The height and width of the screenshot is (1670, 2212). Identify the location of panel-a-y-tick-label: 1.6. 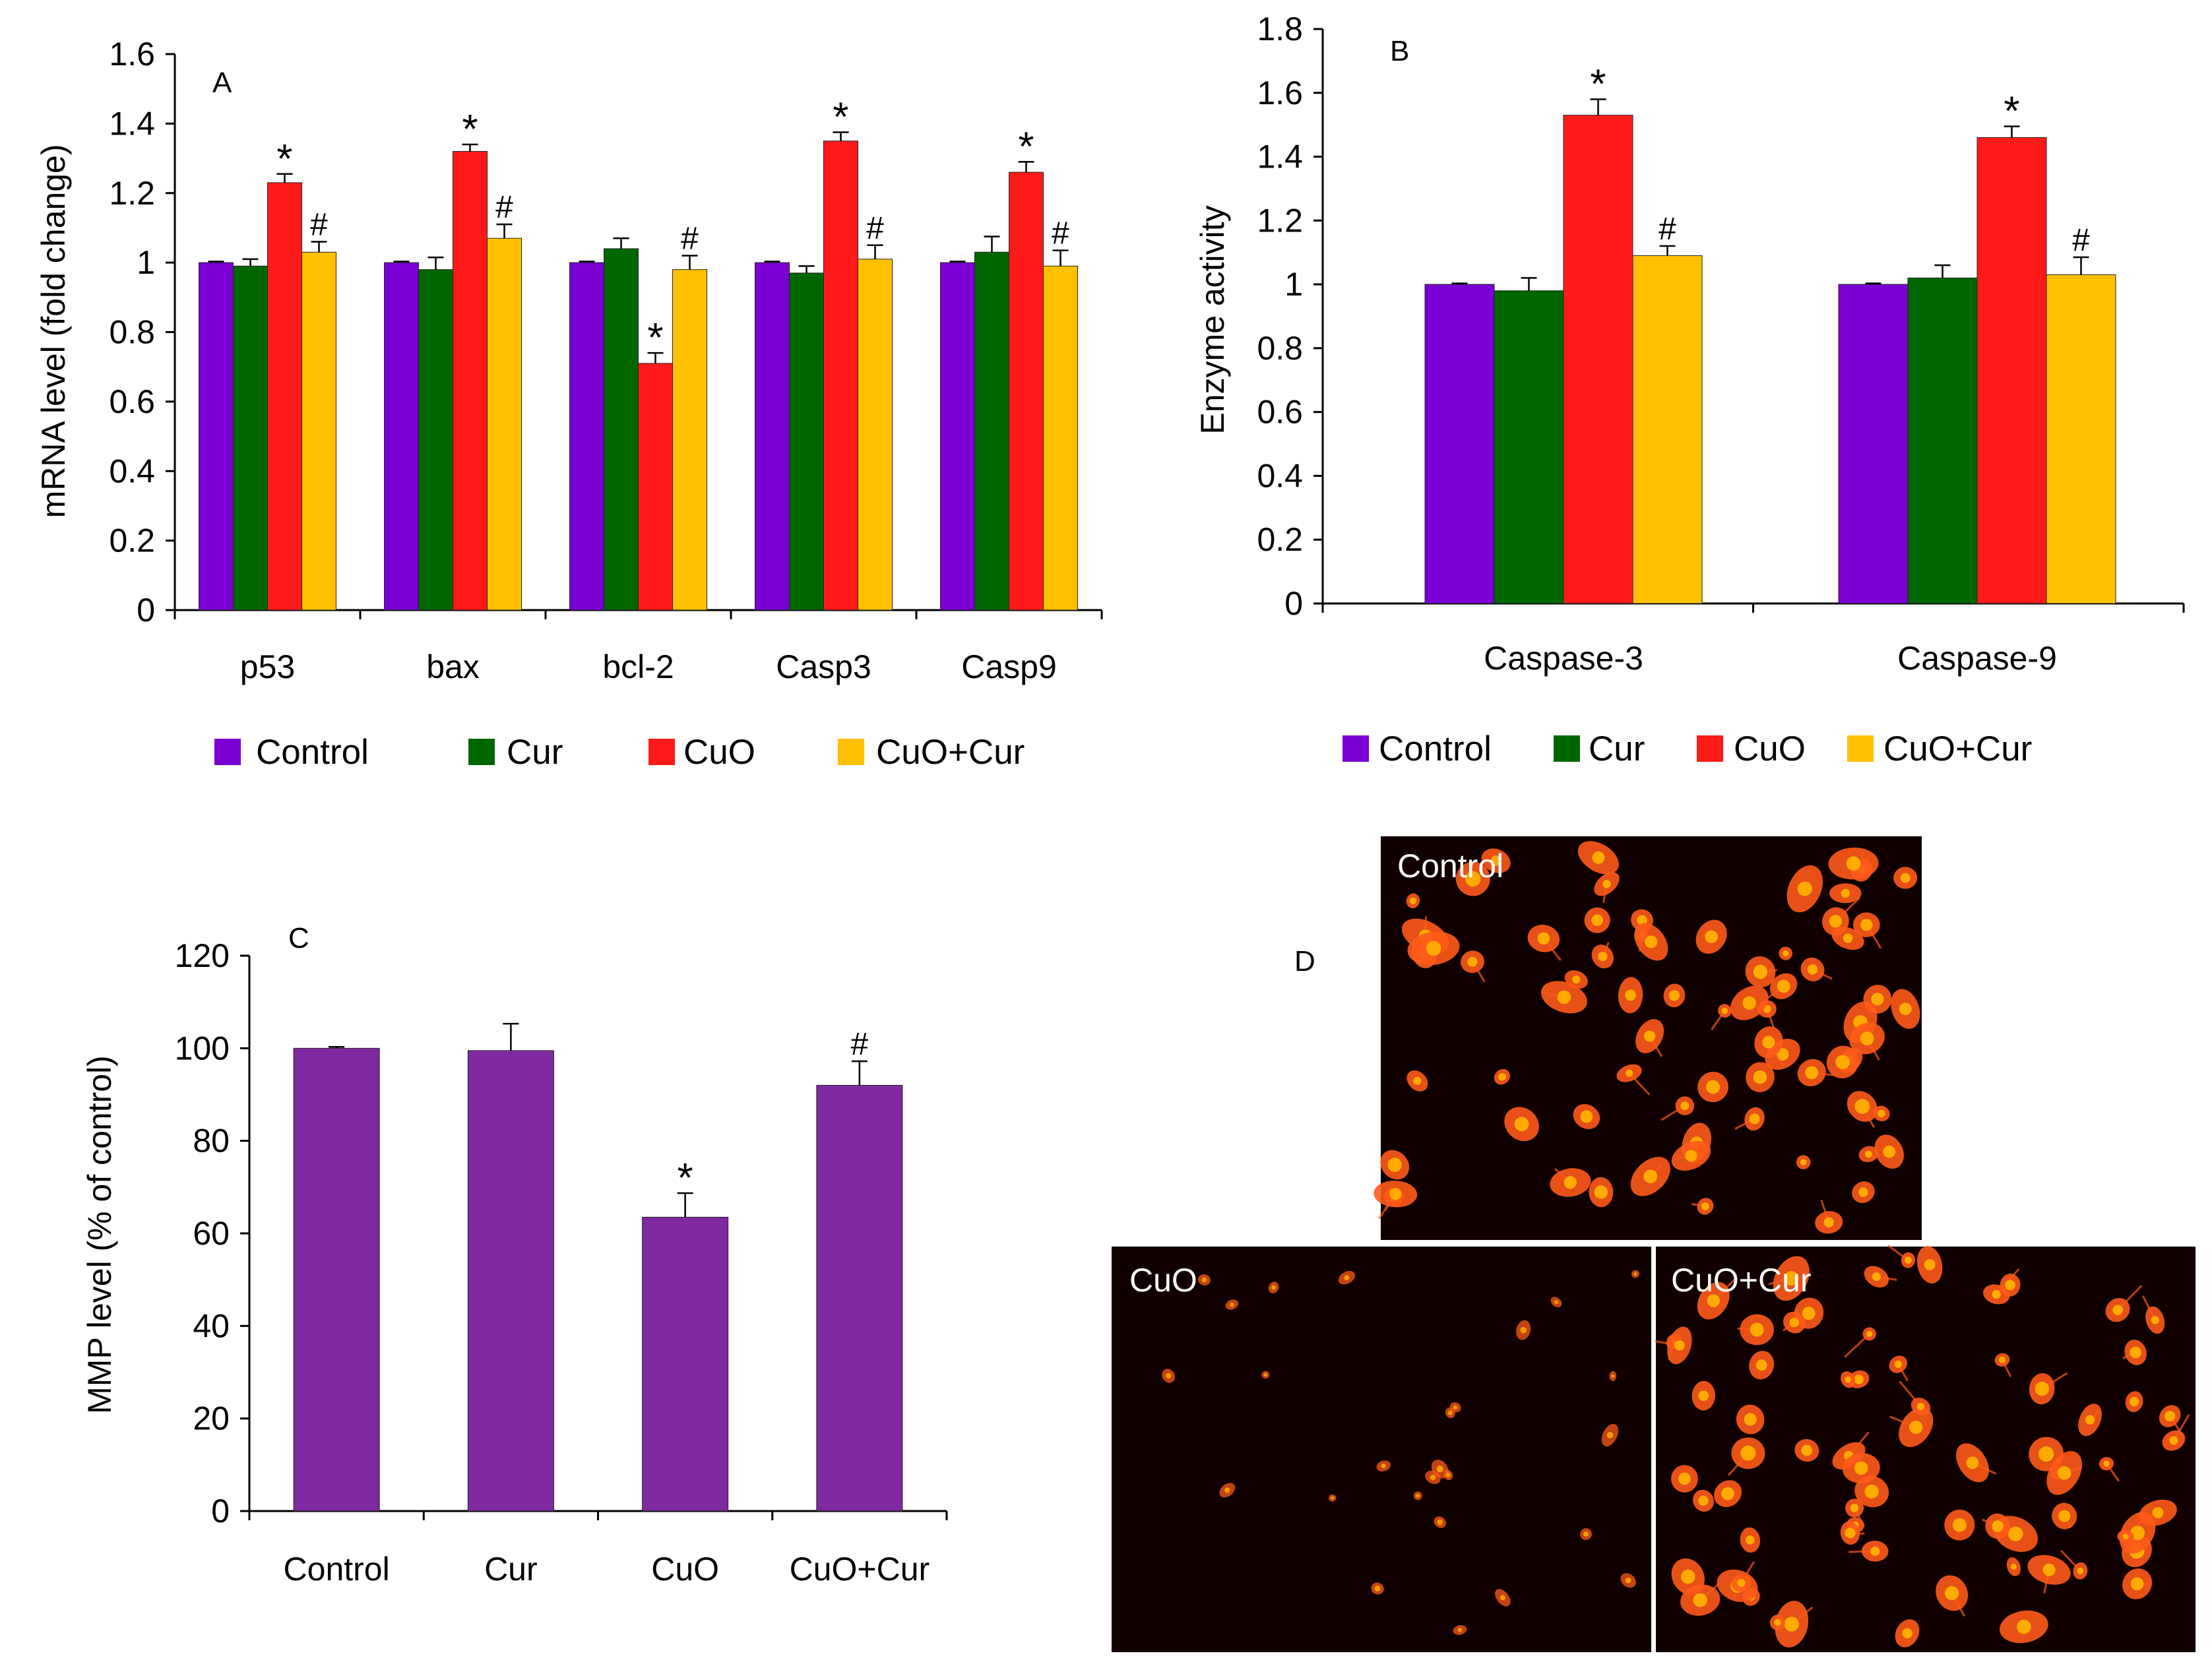
(132, 54).